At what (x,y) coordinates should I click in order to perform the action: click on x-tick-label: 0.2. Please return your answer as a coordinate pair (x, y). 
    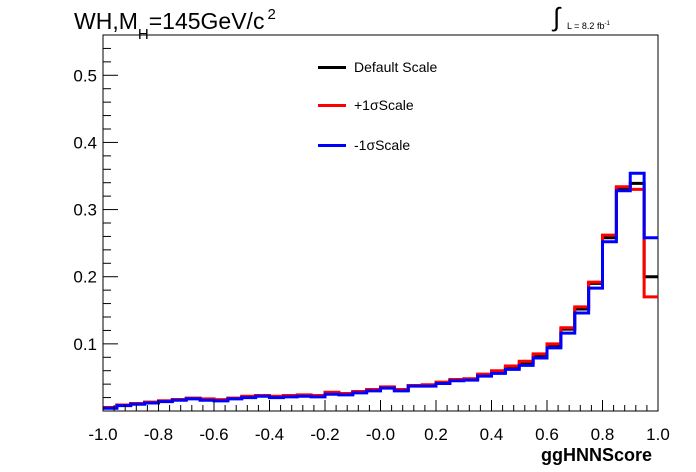
    Looking at the image, I should click on (436, 434).